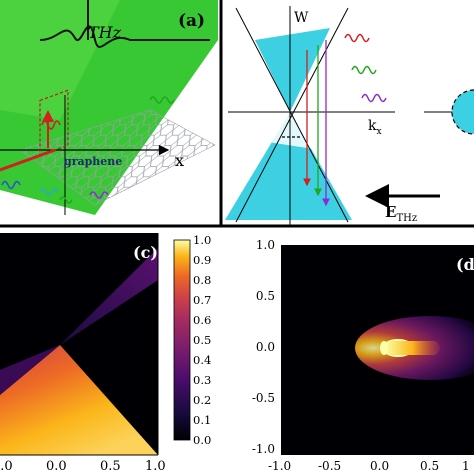 Image resolution: width=474 pixels, height=474 pixels. Describe the element at coordinates (462, 112) in the screenshot. I see `partial-circle` at that location.